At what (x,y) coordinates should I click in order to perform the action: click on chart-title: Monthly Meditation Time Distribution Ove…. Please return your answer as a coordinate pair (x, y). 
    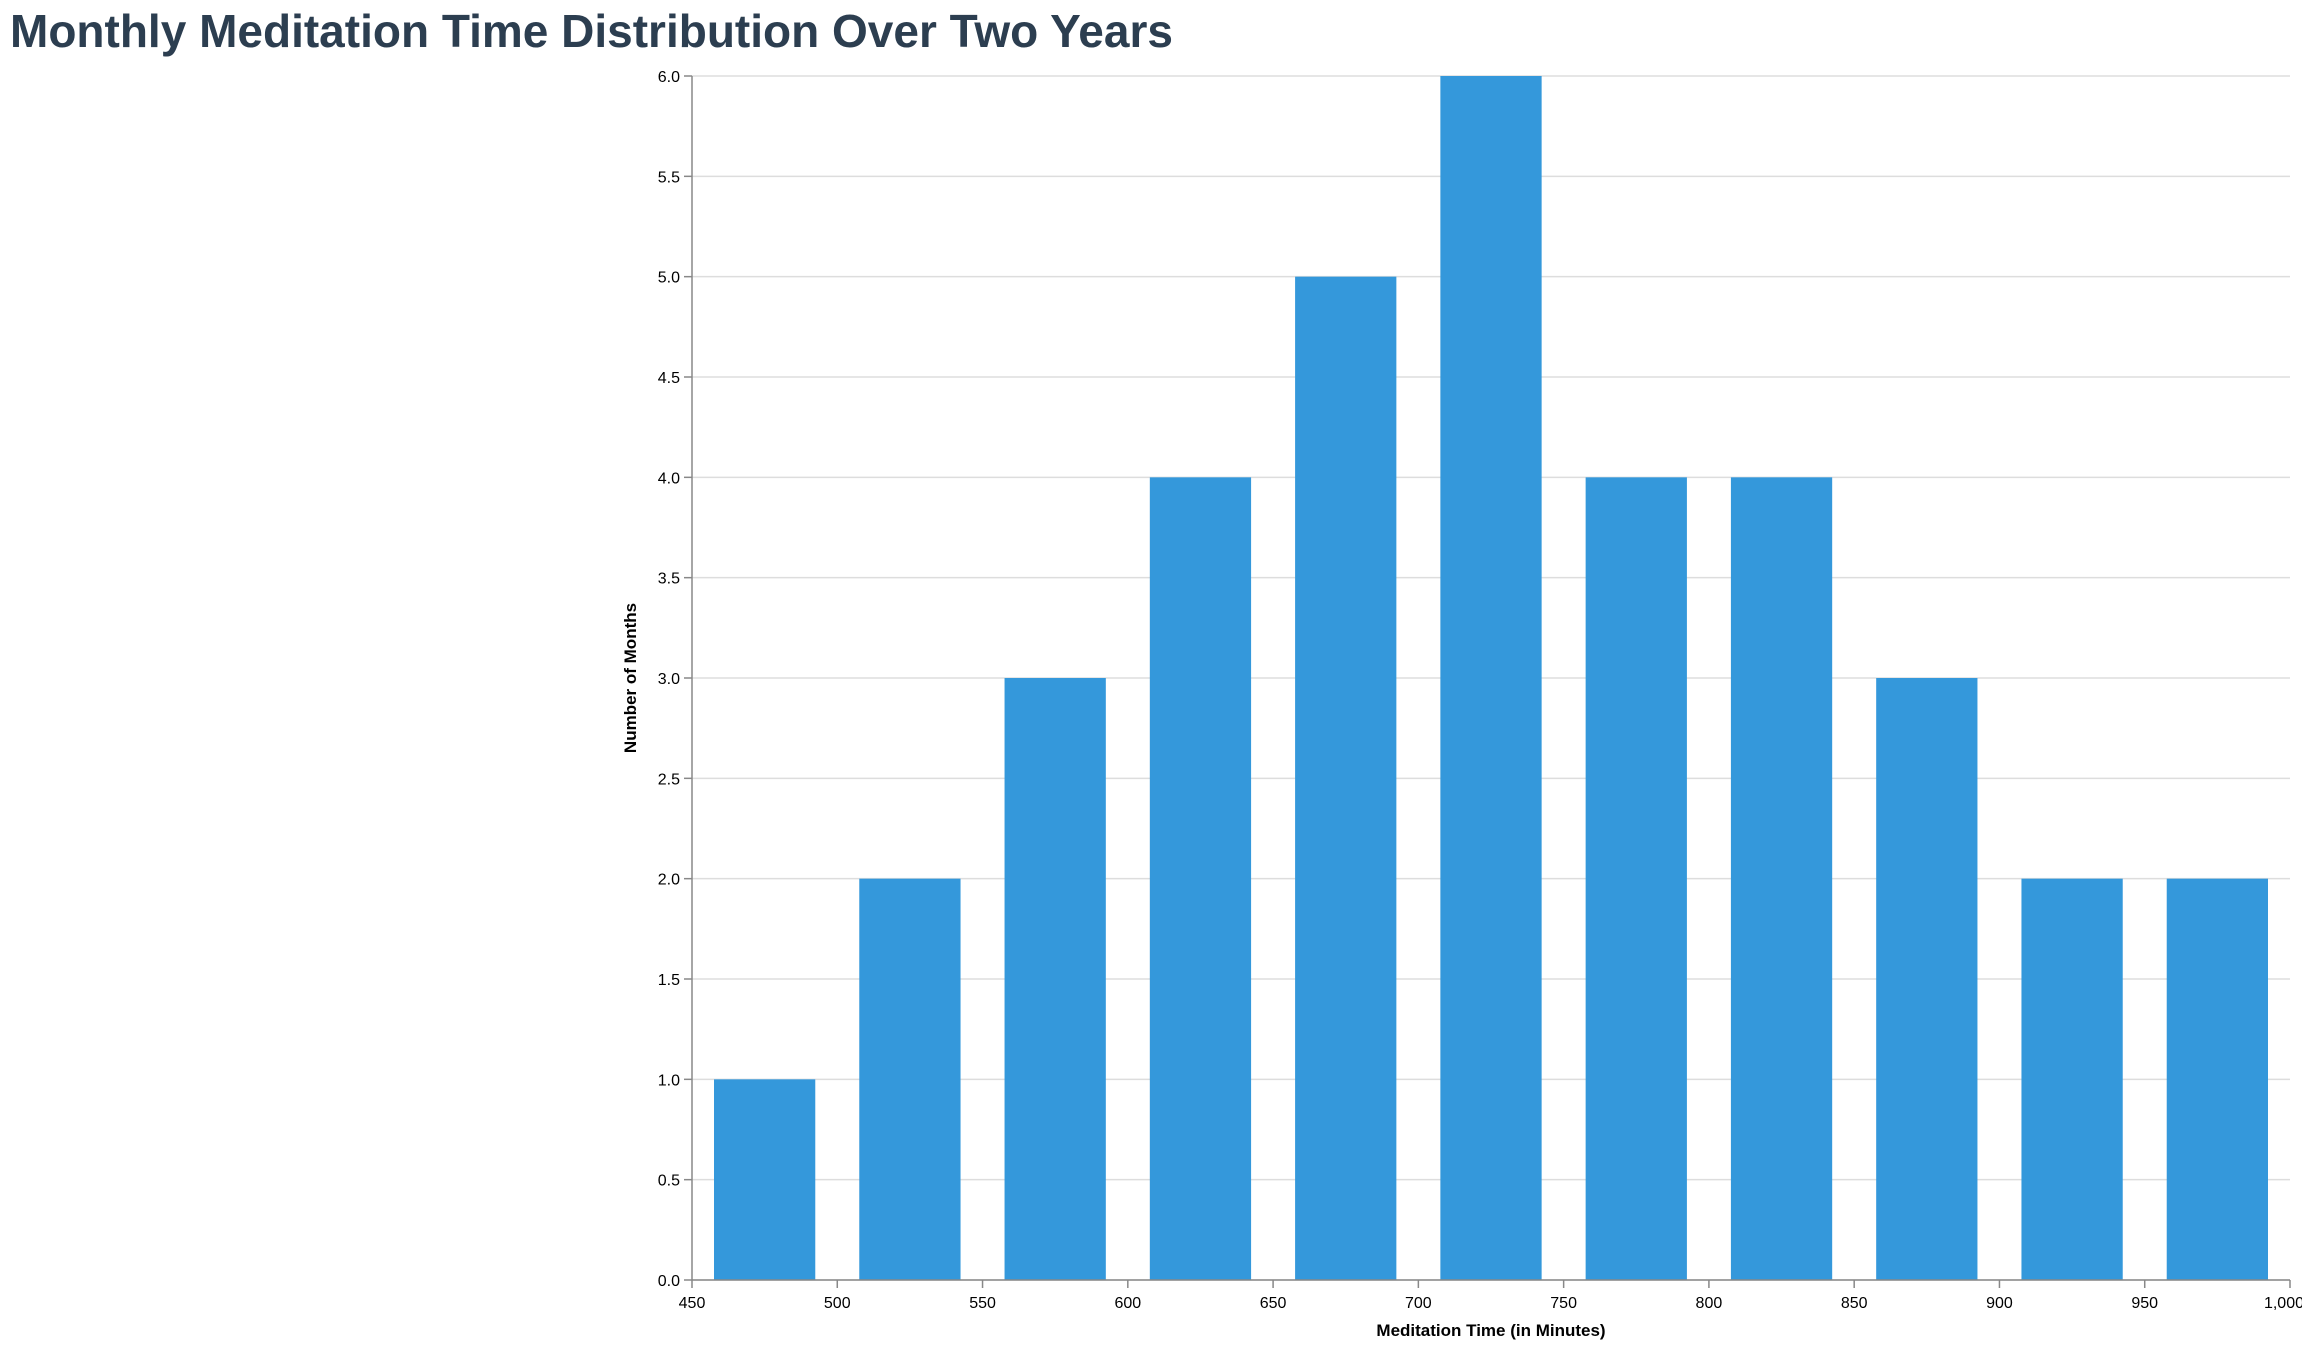
    Looking at the image, I should click on (591, 31).